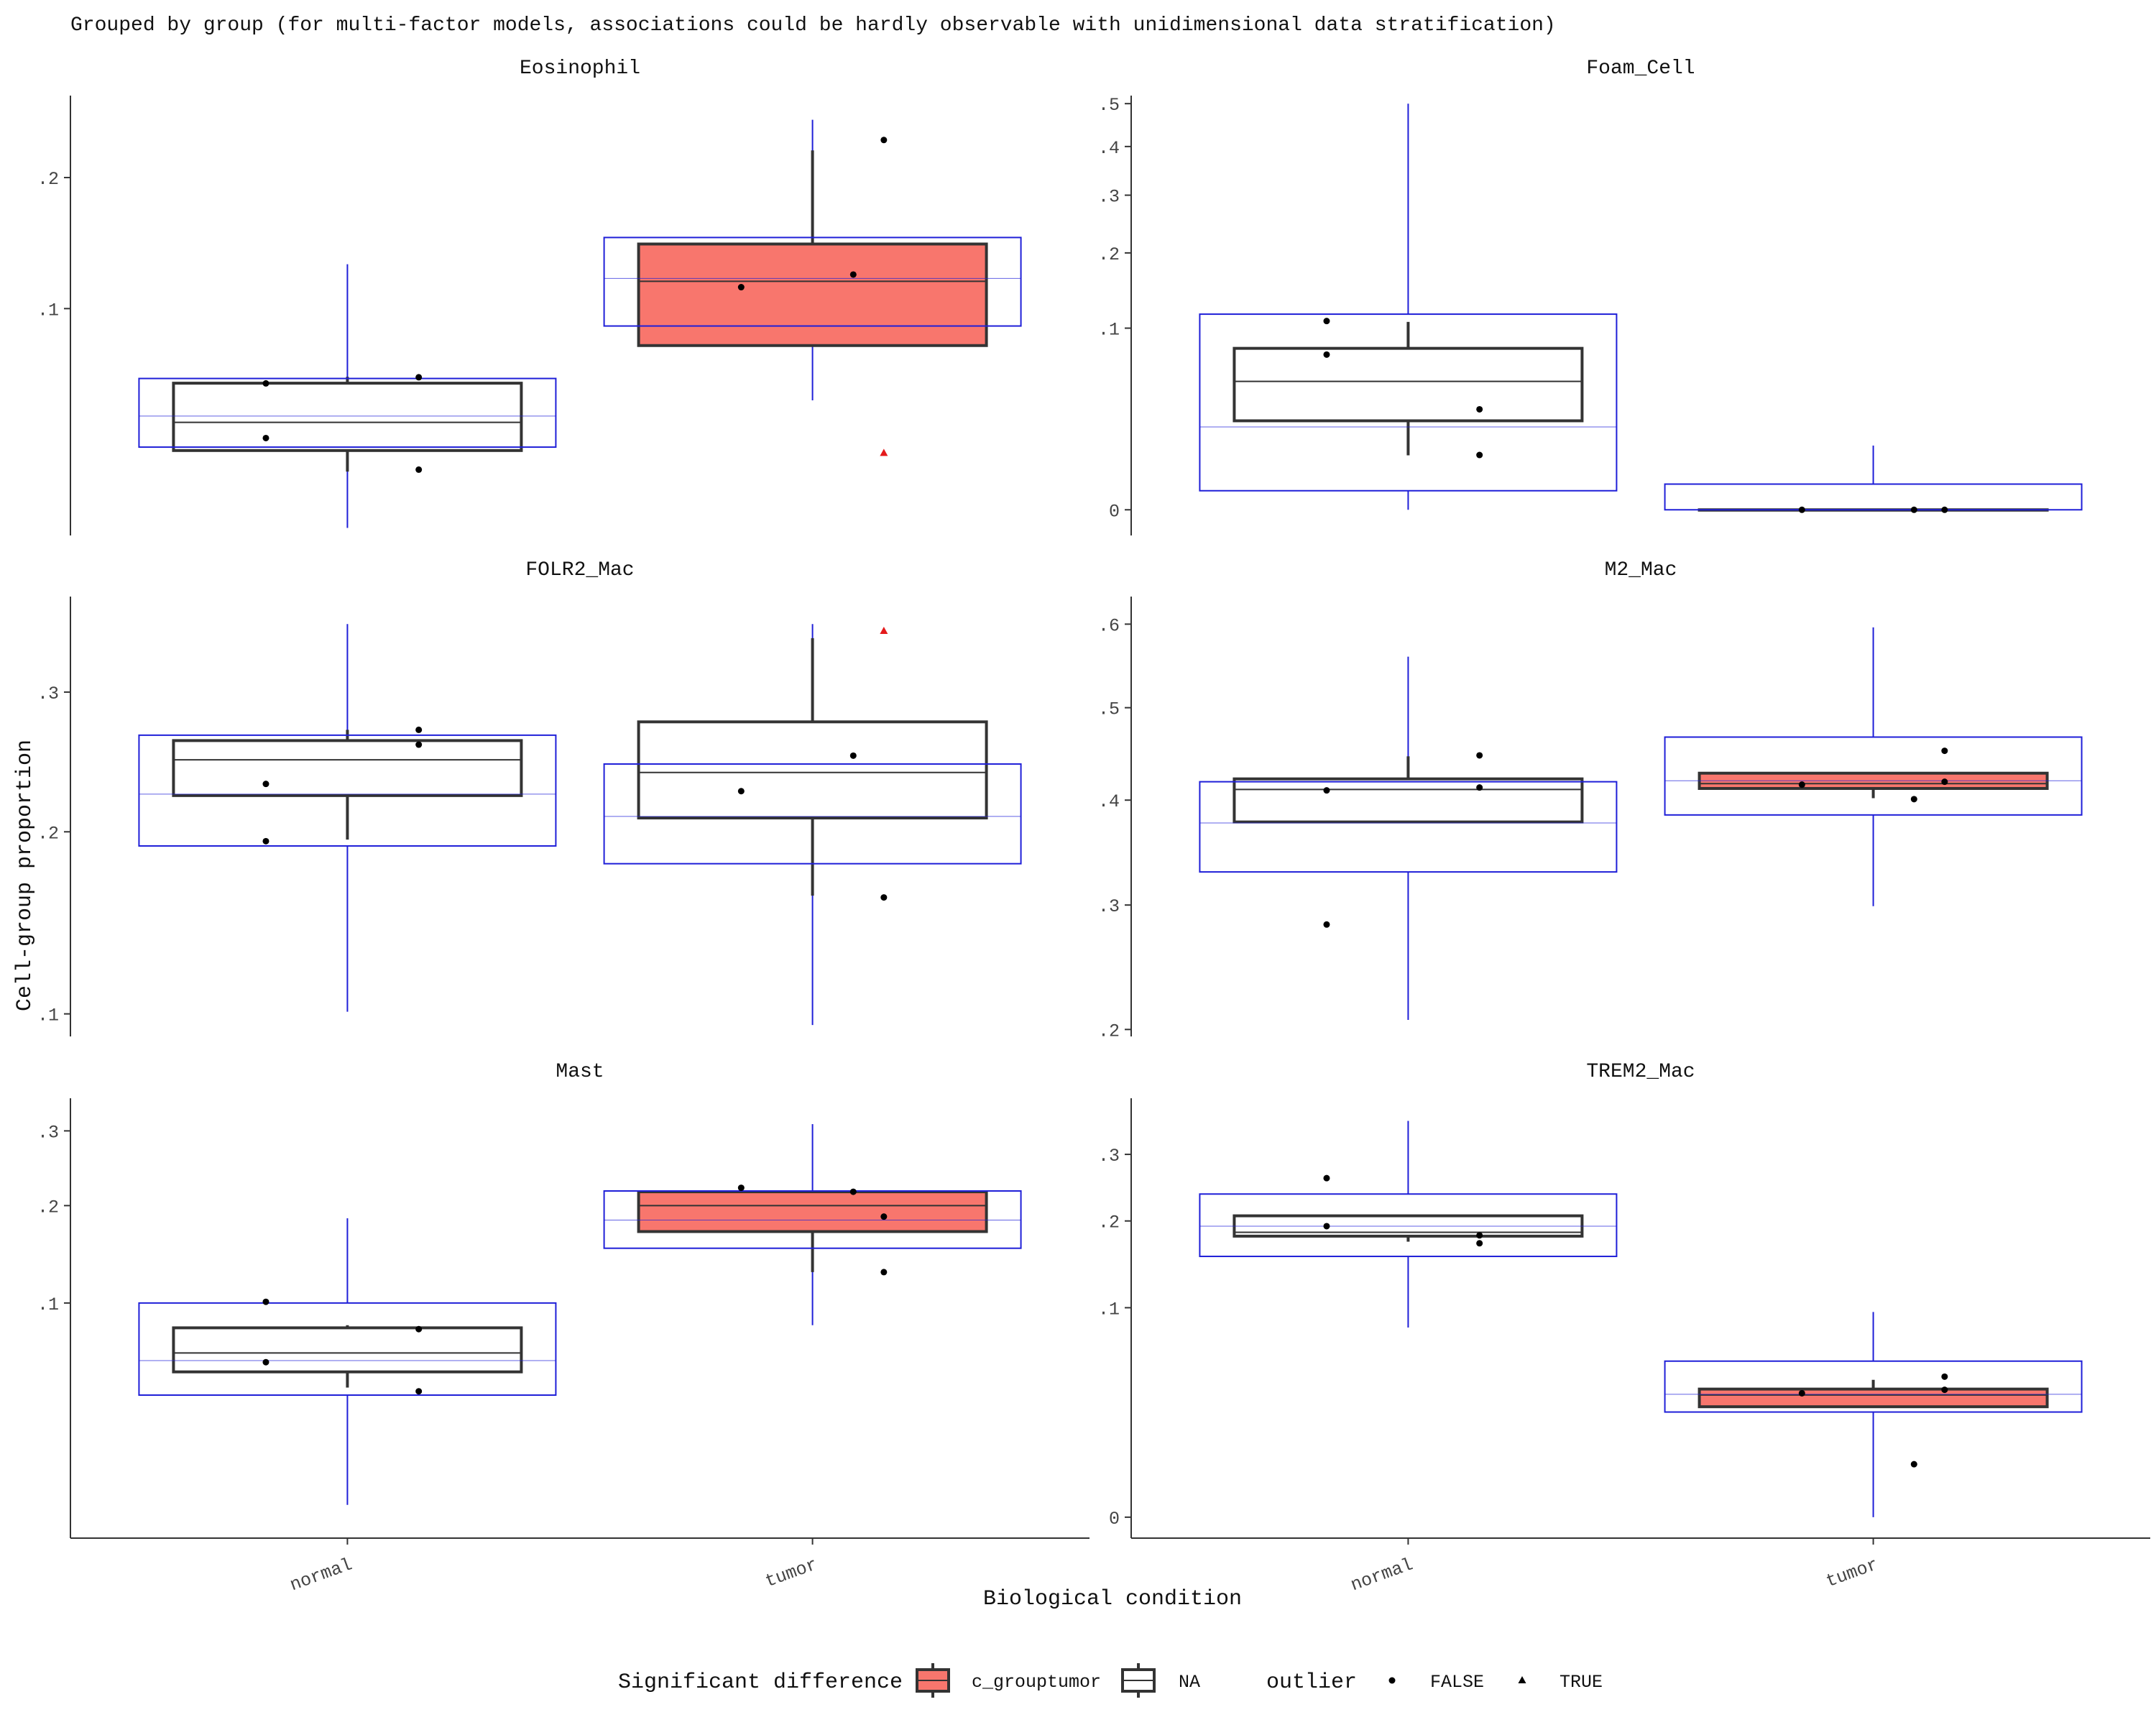  I want to click on panel-m2-mac: M2_Mac .2 .3 .4 .5 .6, so click(1591, 800).